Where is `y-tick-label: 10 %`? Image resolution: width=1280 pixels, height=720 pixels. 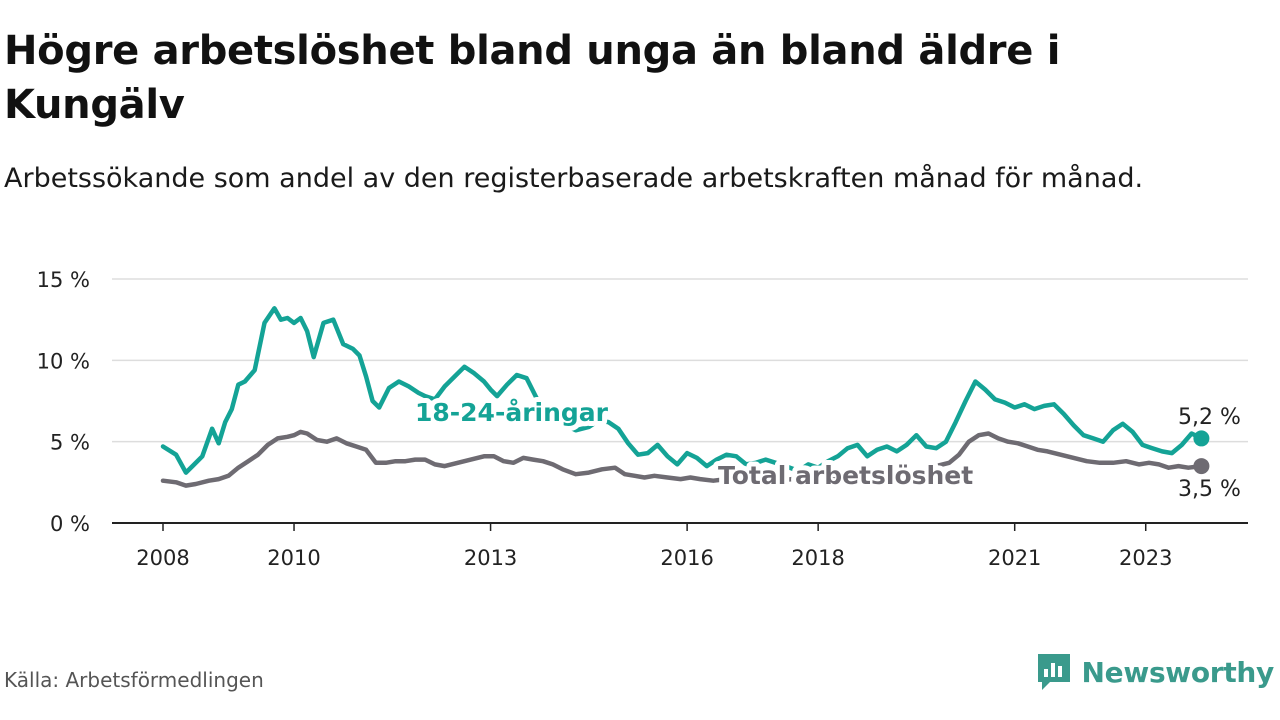
y-tick-label: 10 % is located at coordinates (63, 361).